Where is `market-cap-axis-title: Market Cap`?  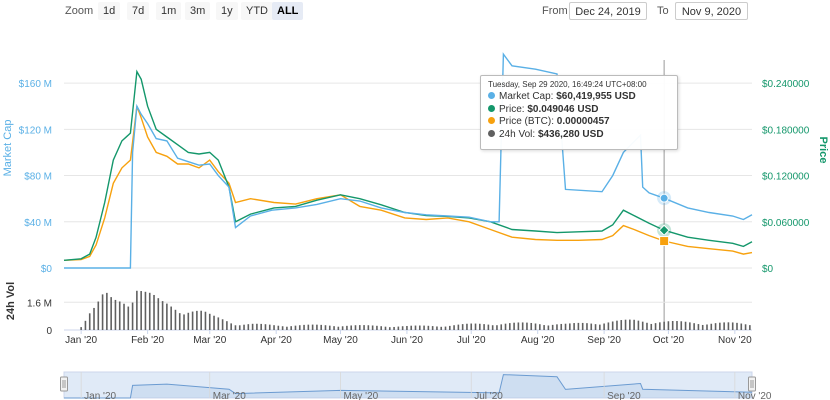
market-cap-axis-title: Market Cap is located at coordinates (8, 148).